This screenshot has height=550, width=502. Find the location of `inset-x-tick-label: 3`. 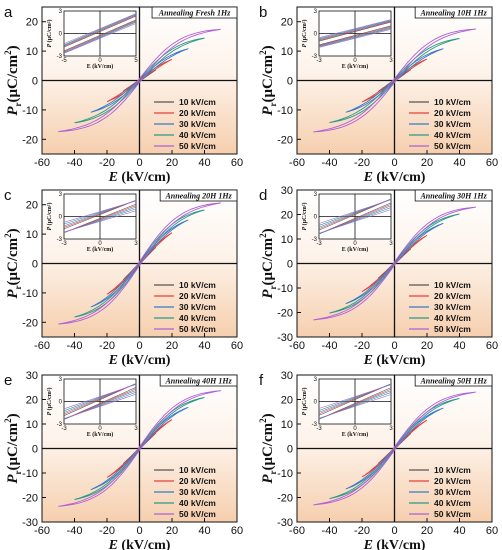

inset-x-tick-label: 3 is located at coordinates (391, 429).